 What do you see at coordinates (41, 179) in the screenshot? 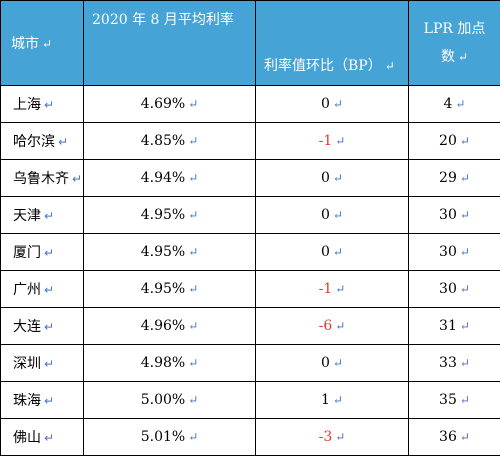
I see `city-cell-value: 乌鲁木齐` at bounding box center [41, 179].